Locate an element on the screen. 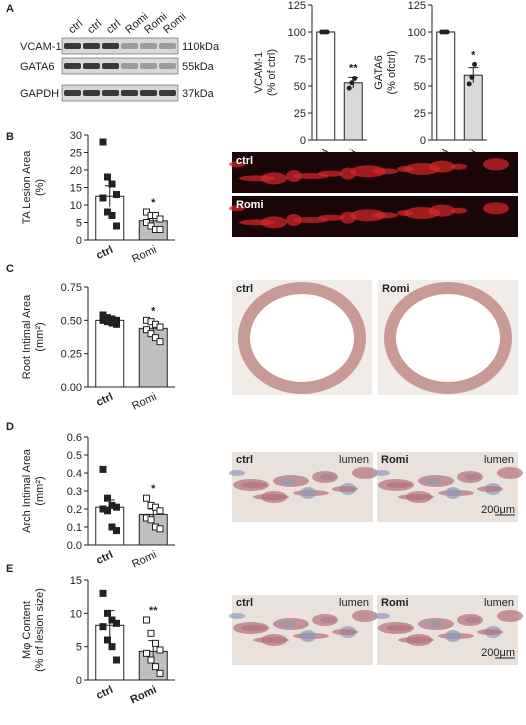 This screenshot has height=725, width=526. y-tick-label: 0.00 is located at coordinates (71, 388).